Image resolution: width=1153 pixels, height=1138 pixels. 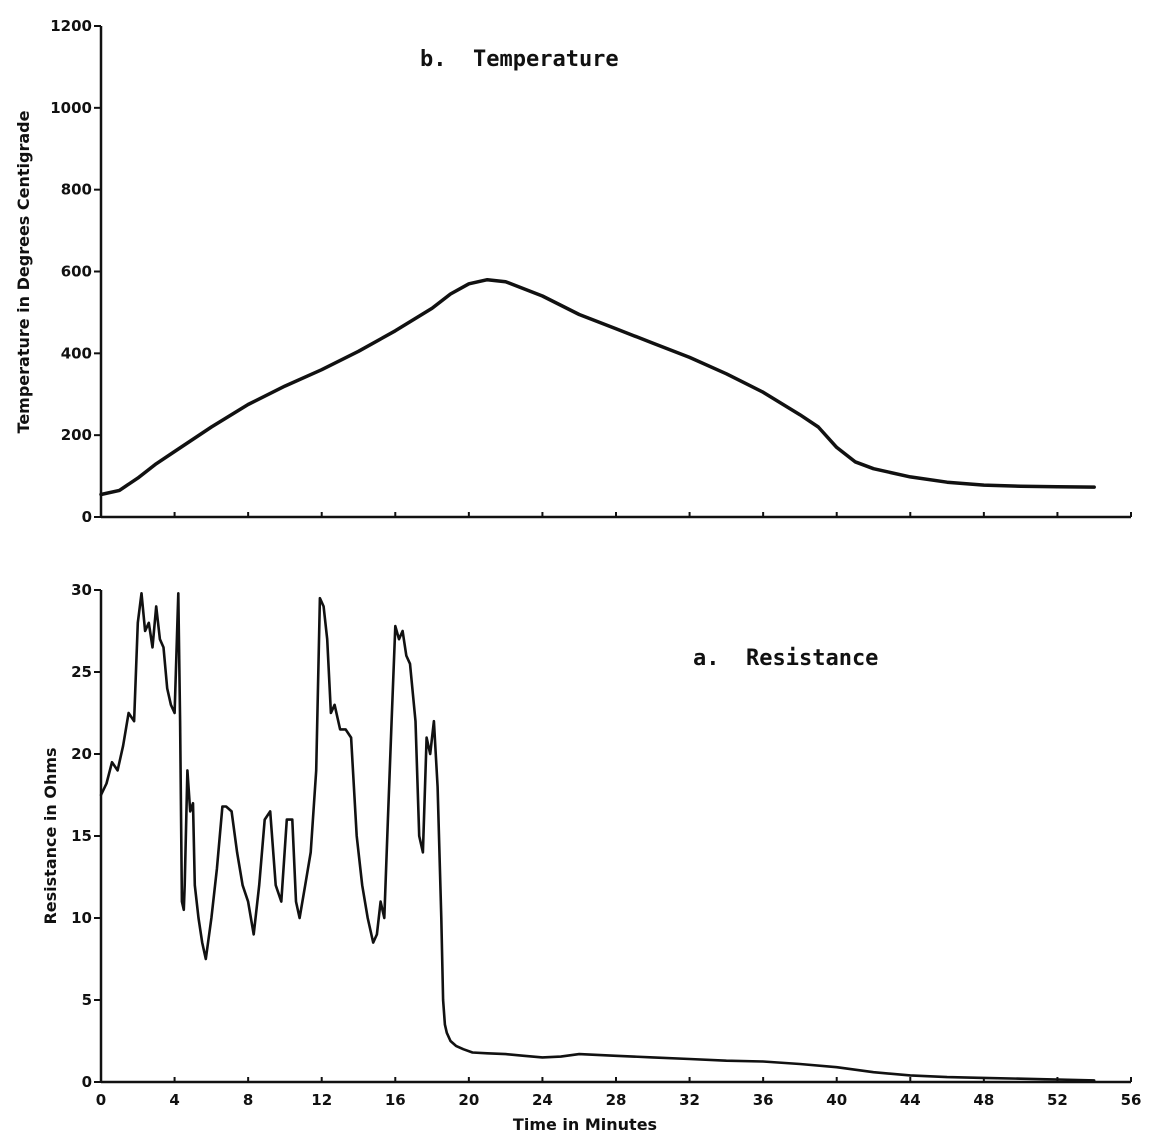 What do you see at coordinates (616, 514) in the screenshot?
I see `temperature-x-ticks` at bounding box center [616, 514].